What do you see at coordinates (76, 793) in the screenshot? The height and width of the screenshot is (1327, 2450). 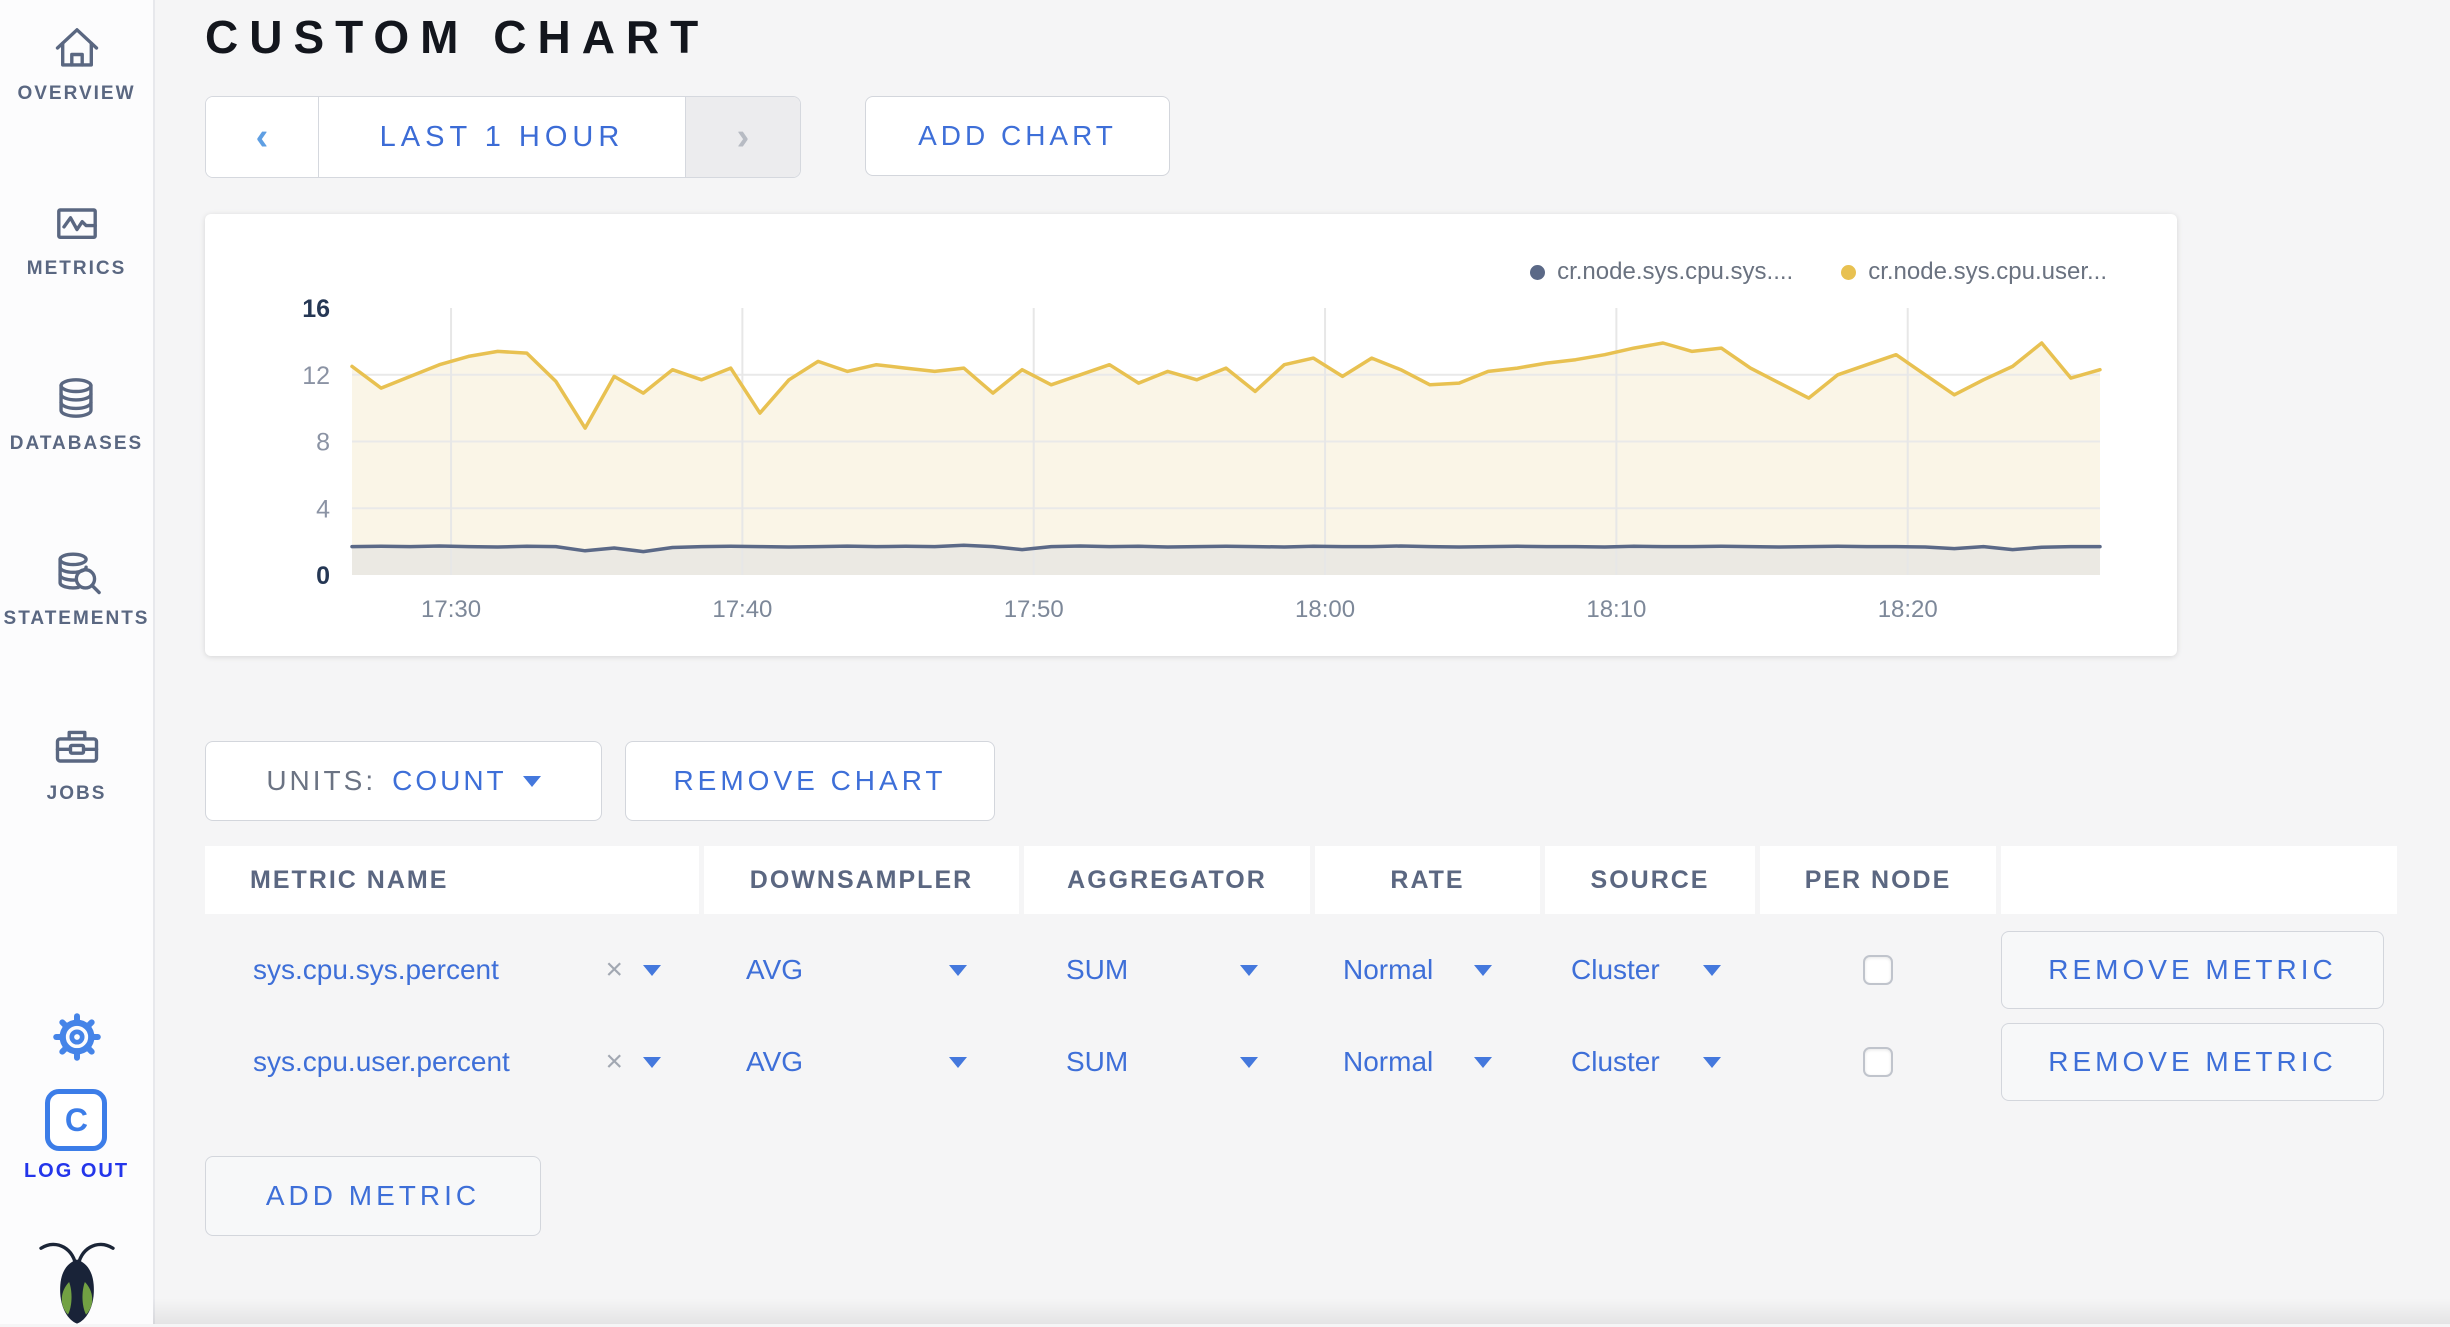 I see `sidebar-item-label: JOBS` at bounding box center [76, 793].